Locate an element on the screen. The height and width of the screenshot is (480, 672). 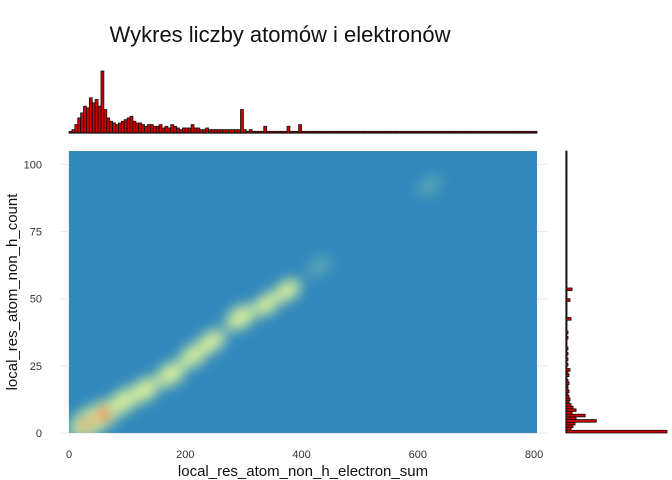
y-axis-title: local_res_atom_non_h_count is located at coordinates (12, 292).